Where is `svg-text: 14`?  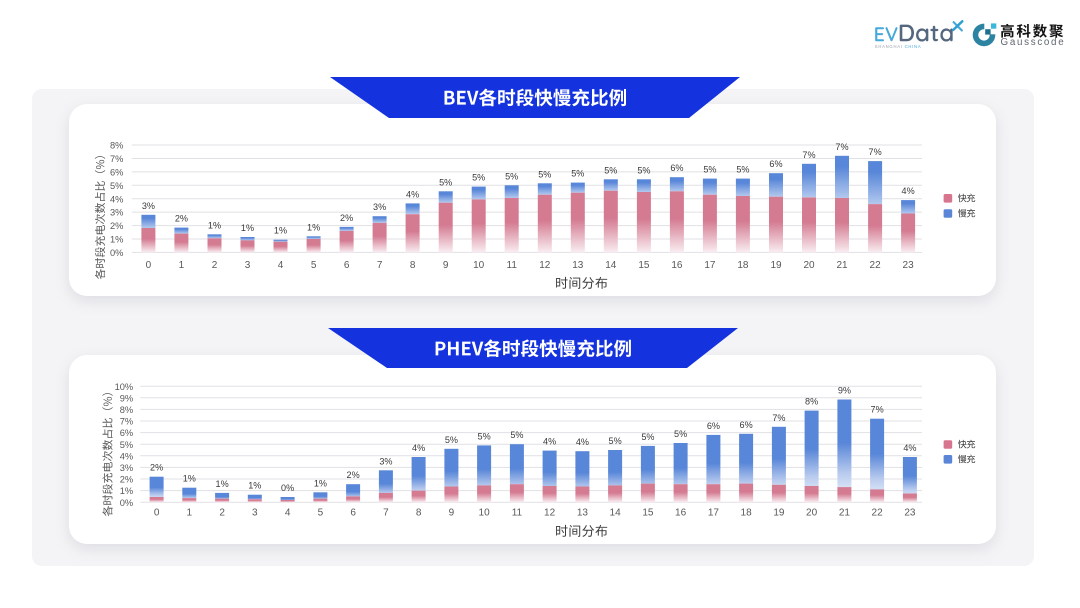
svg-text: 14 is located at coordinates (616, 513).